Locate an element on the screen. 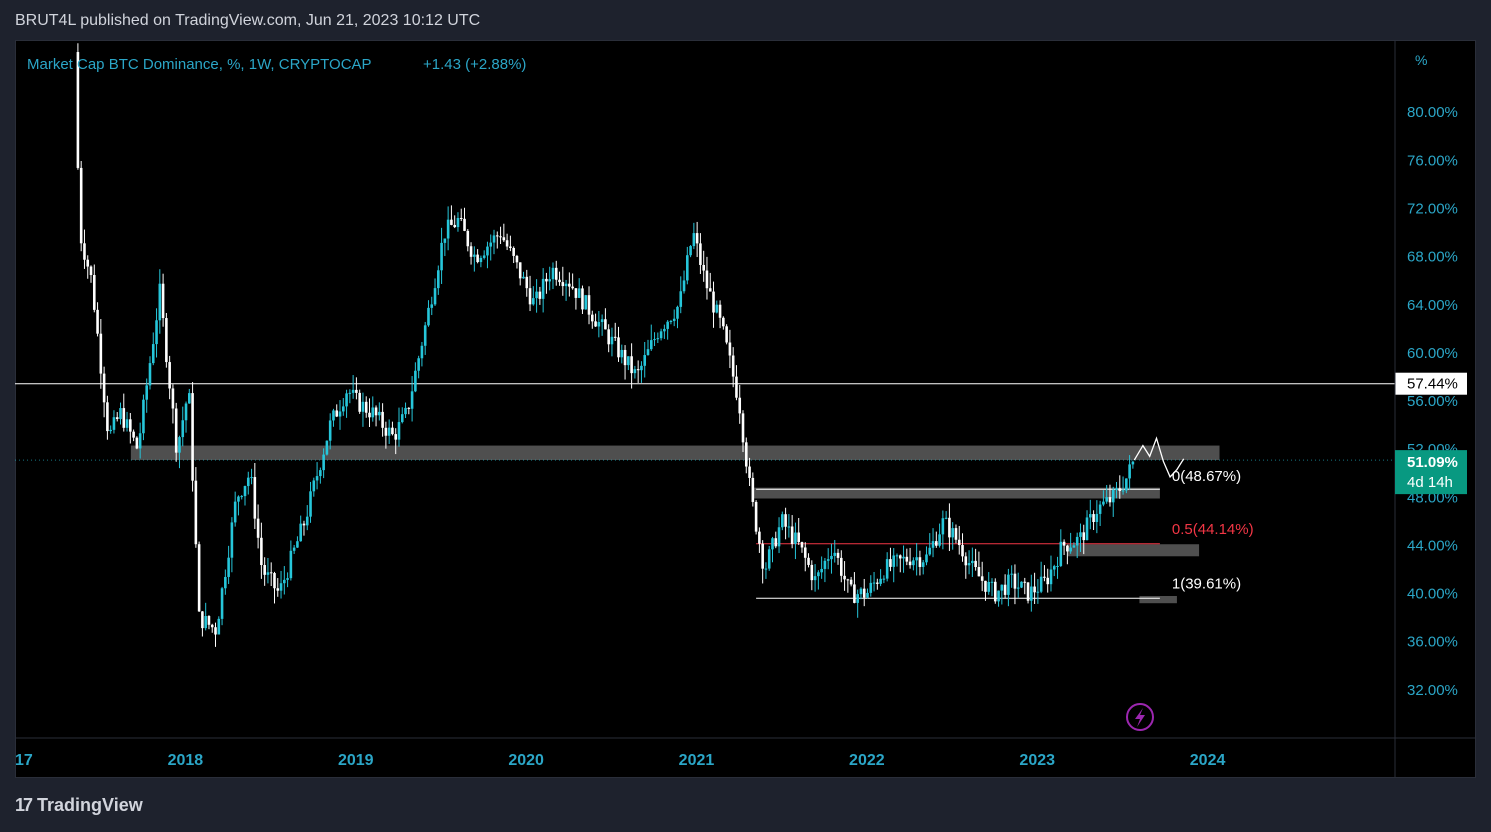  current-price-label: 51.09% is located at coordinates (1432, 462).